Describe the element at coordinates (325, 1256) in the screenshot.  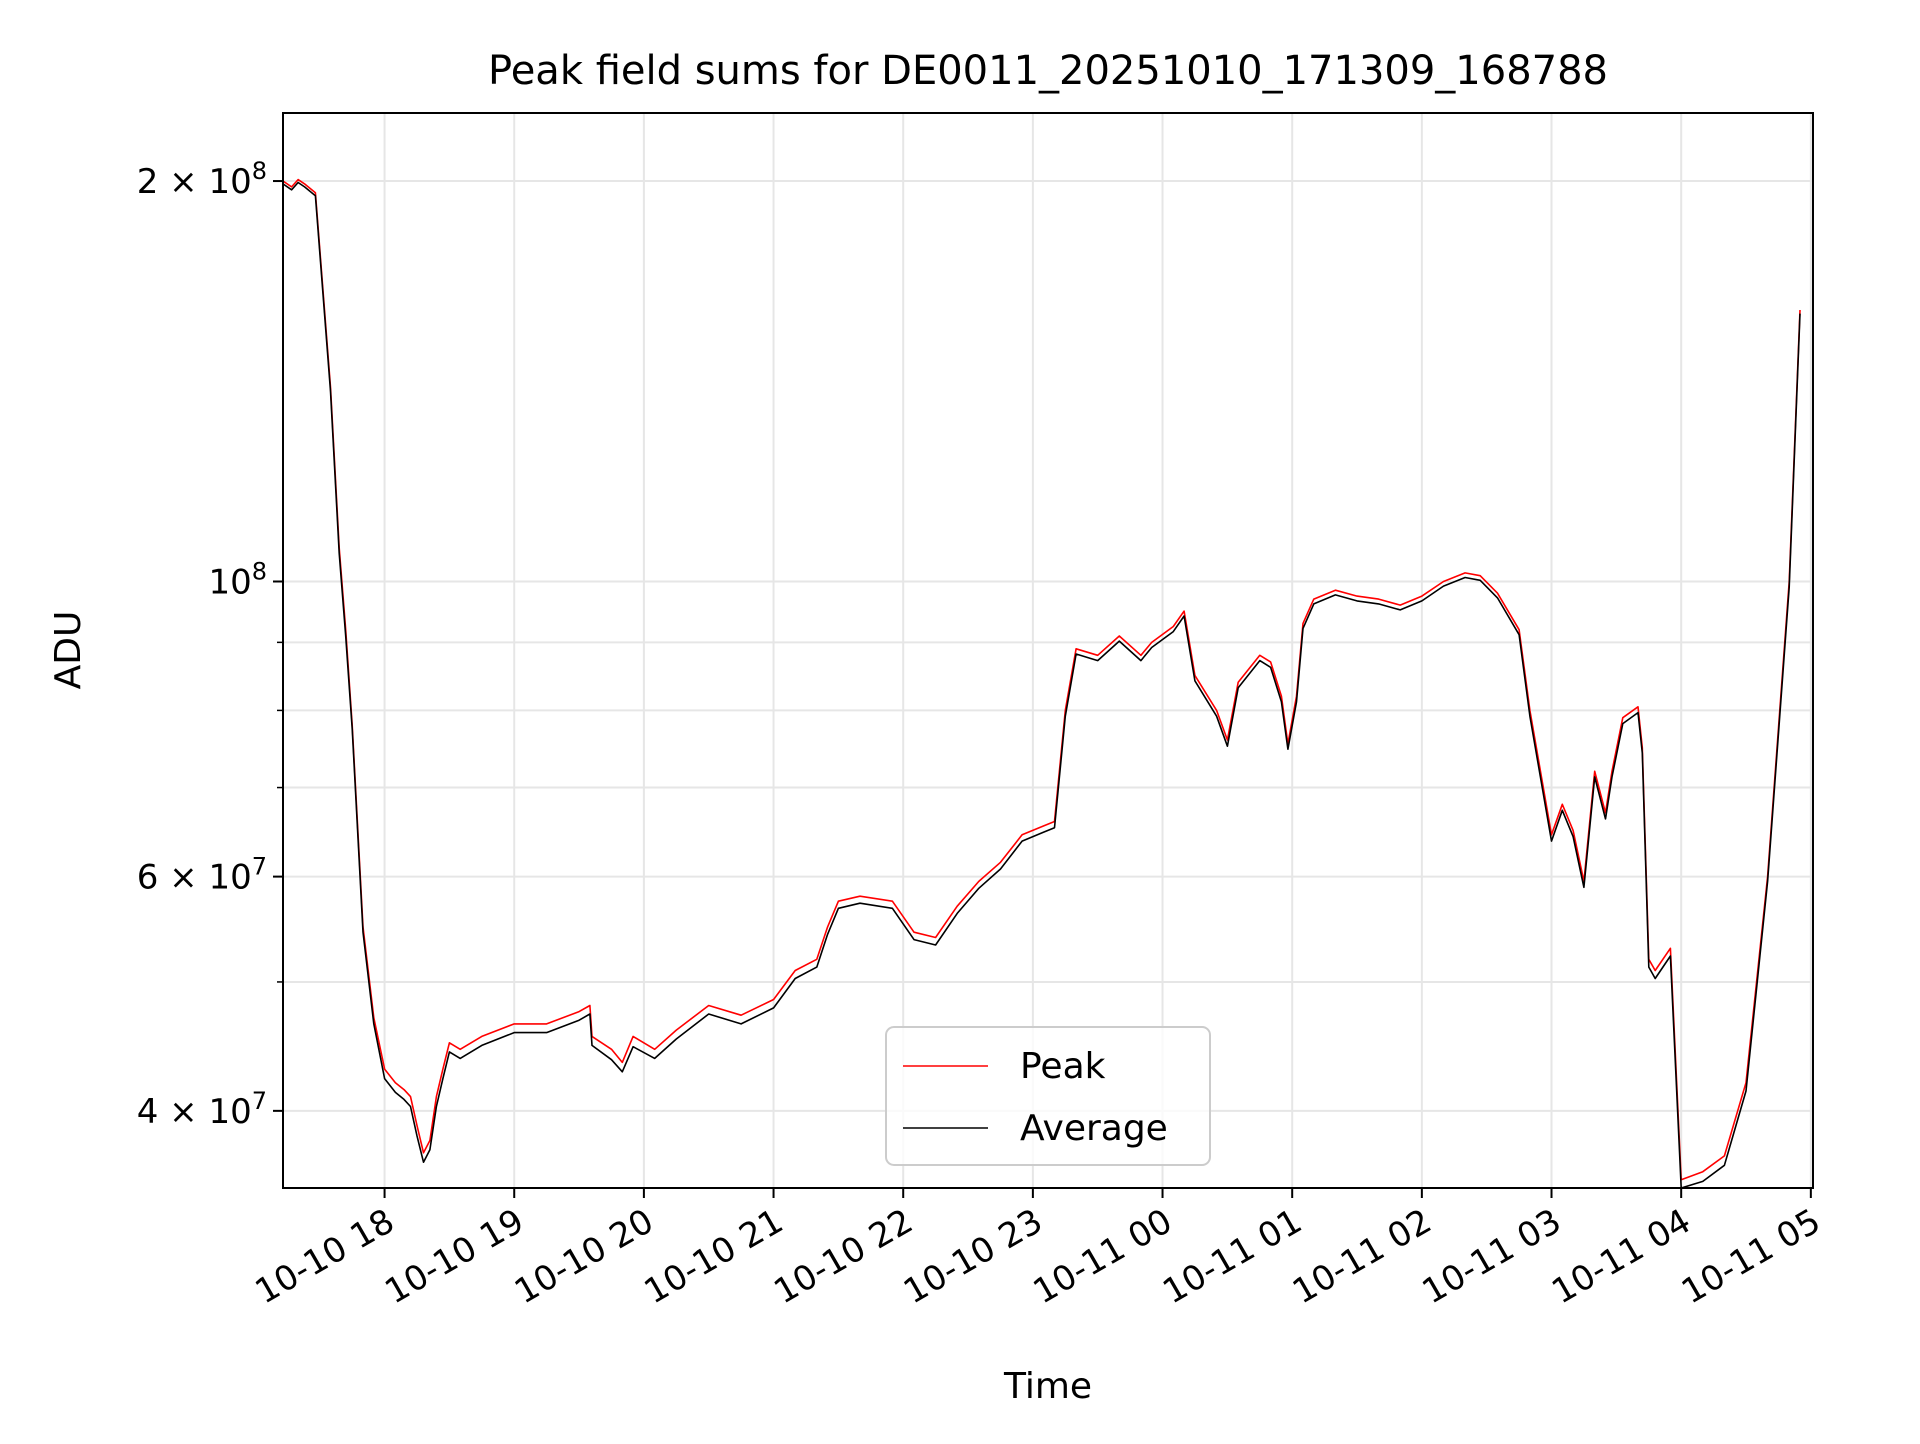
I see `x-tick-label: 10-10 18` at that location.